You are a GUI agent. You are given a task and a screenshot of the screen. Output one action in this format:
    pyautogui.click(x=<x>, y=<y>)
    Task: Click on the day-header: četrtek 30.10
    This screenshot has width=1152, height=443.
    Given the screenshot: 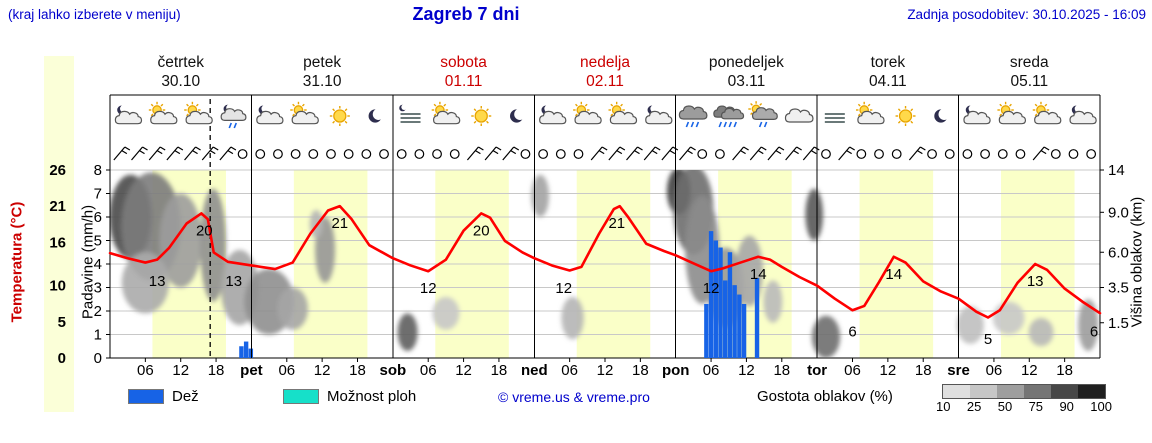 What is the action you would take?
    pyautogui.click(x=180, y=72)
    